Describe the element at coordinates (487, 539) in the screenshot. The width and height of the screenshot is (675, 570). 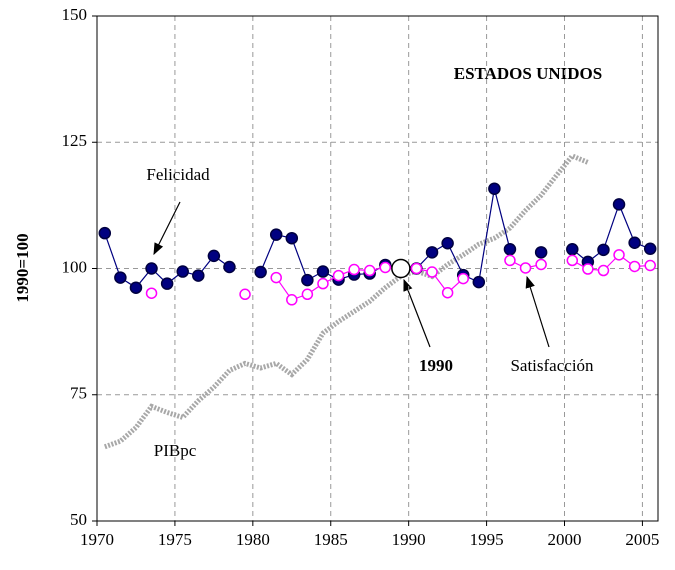
I see `x-tick-label: 1995` at that location.